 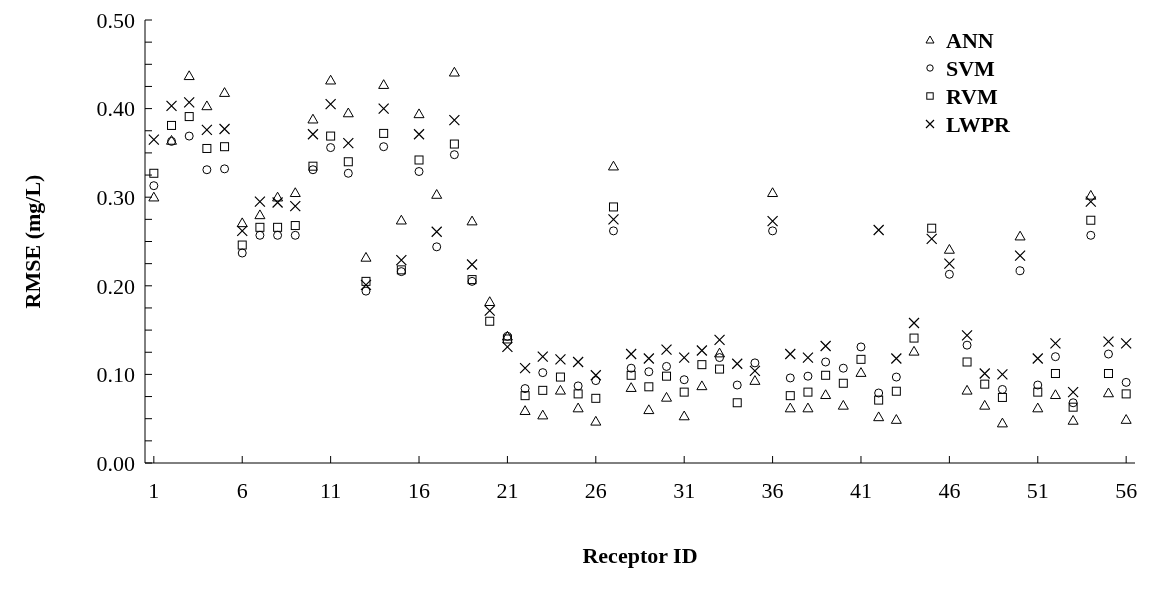 I want to click on x-tick-label: 16, so click(x=419, y=490).